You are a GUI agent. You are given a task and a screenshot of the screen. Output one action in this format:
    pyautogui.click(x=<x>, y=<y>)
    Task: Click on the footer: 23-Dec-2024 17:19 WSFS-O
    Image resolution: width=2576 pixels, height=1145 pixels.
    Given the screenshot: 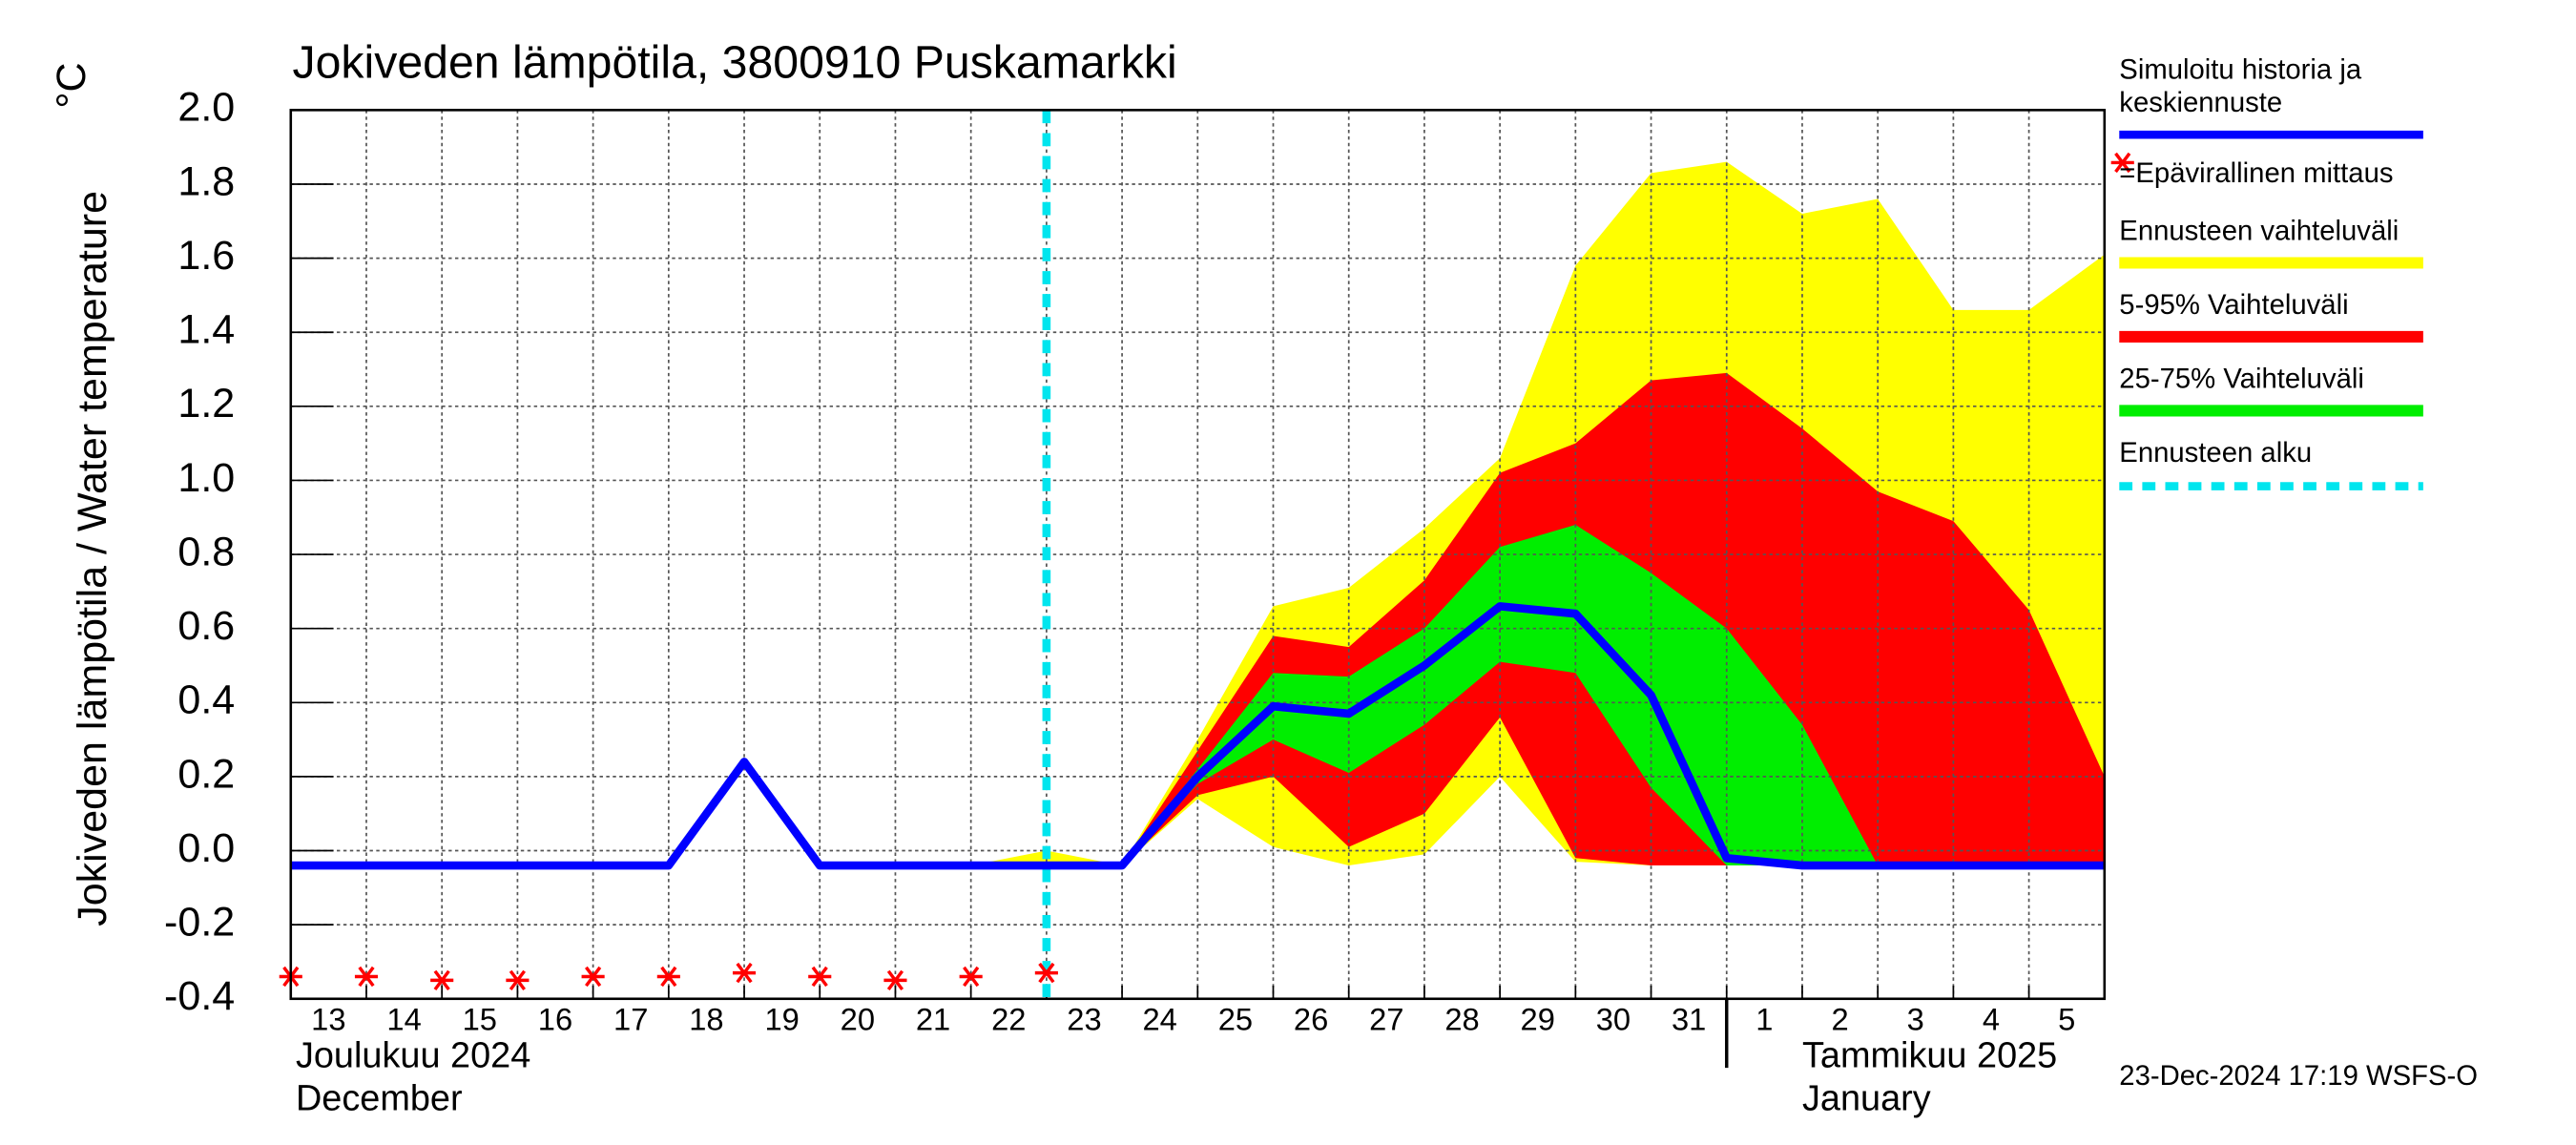 What is the action you would take?
    pyautogui.click(x=2298, y=1077)
    